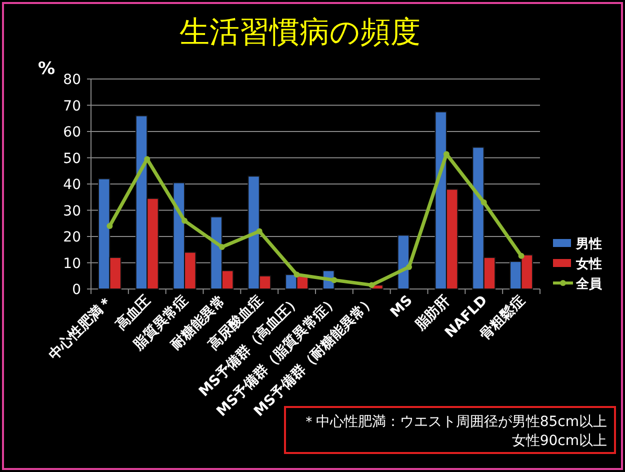 Image resolution: width=625 pixels, height=472 pixels. I want to click on legend-label: 男性, so click(588, 244).